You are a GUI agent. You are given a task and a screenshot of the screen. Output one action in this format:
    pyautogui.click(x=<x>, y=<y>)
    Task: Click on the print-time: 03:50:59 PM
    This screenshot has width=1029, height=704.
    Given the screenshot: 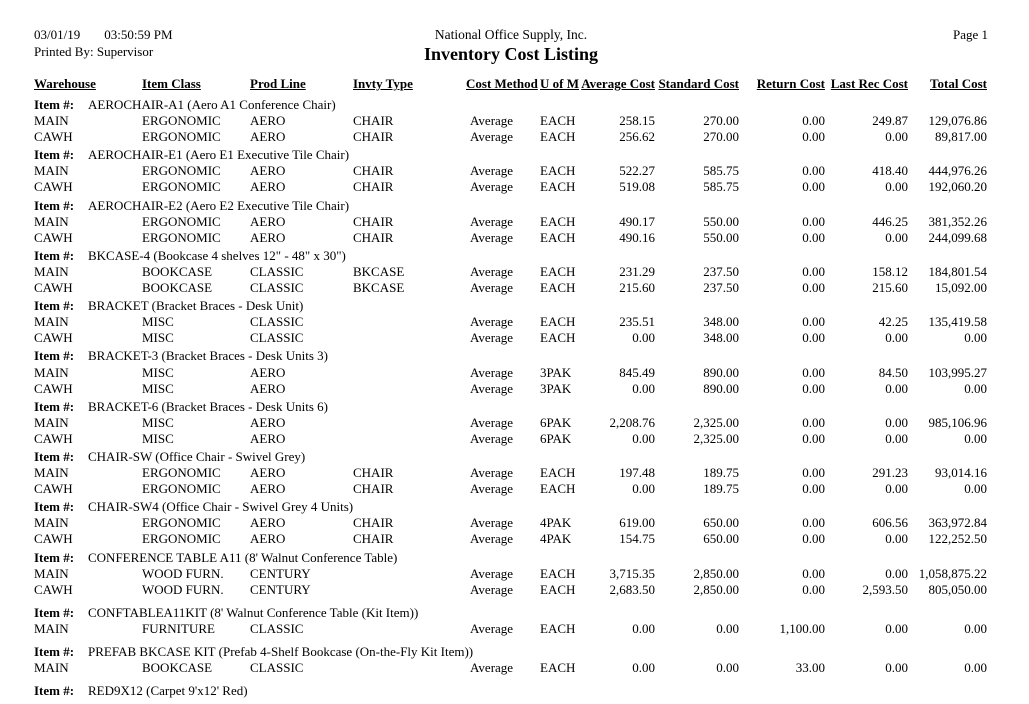 What is the action you would take?
    pyautogui.click(x=138, y=34)
    